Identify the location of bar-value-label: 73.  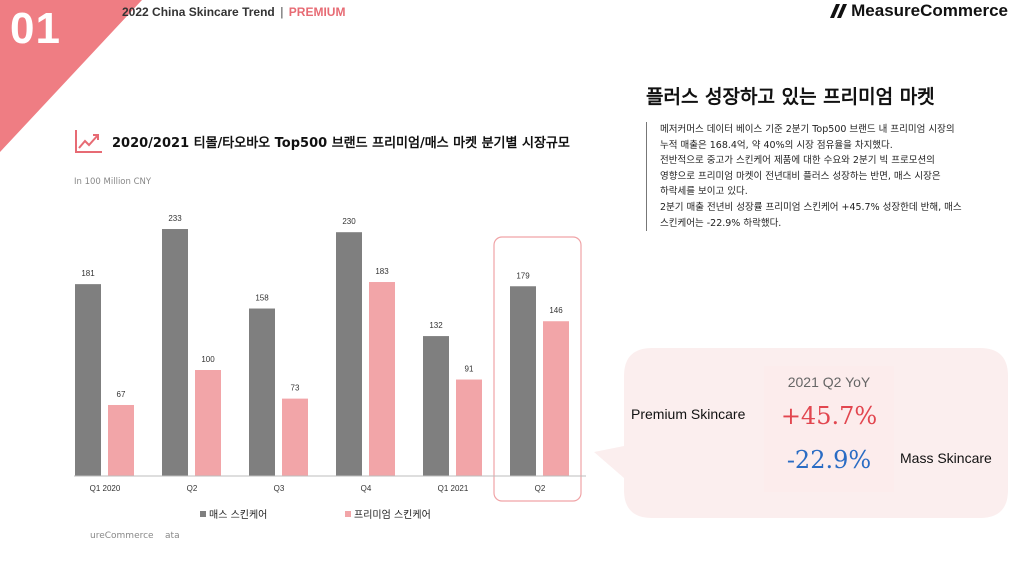
(295, 388).